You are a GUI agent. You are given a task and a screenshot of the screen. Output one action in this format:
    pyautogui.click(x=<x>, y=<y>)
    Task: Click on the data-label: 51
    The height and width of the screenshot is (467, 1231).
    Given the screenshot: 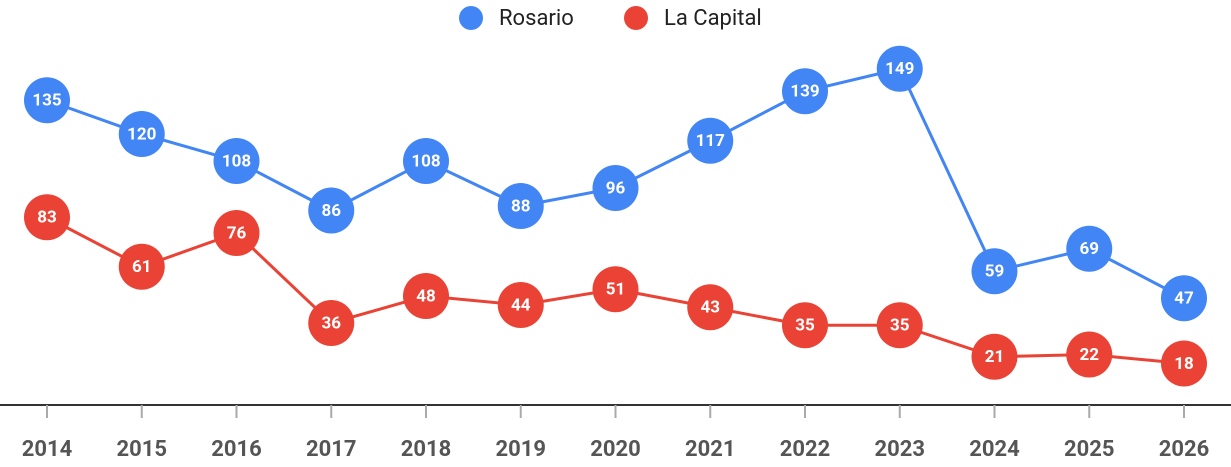 What is the action you would take?
    pyautogui.click(x=616, y=290)
    